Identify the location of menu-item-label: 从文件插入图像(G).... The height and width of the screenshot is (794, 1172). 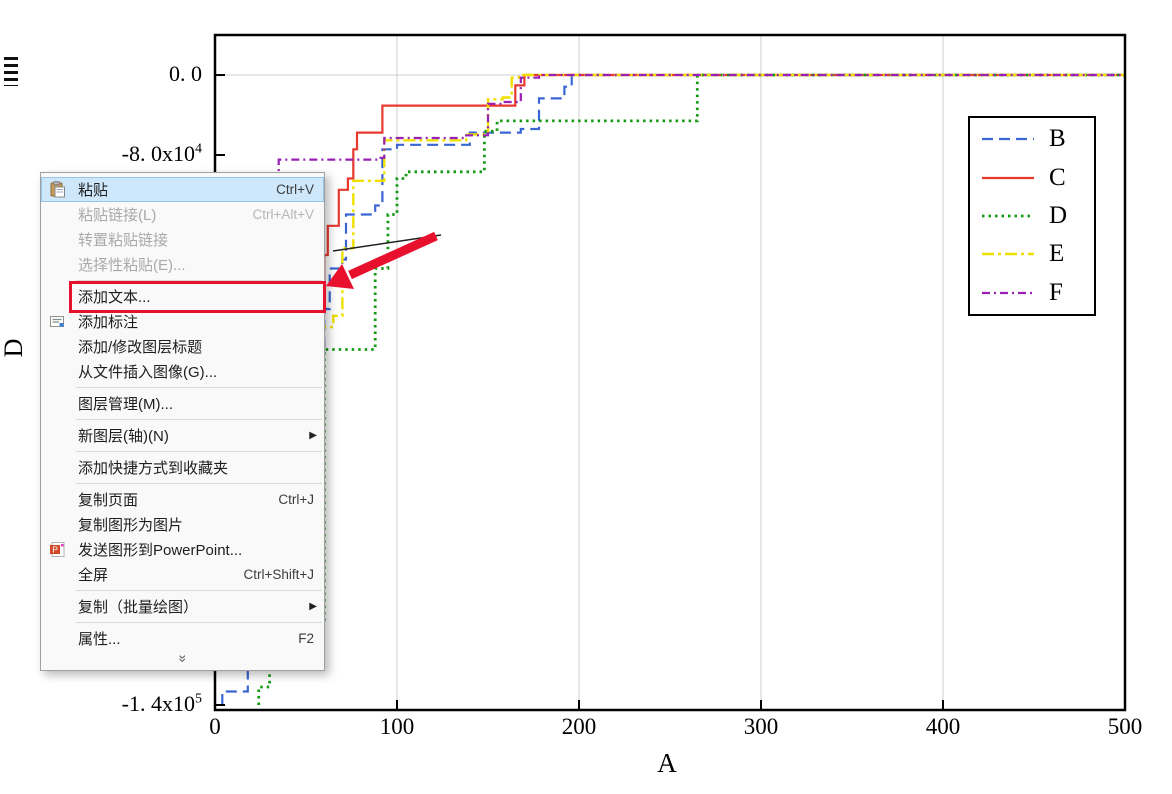
(148, 372).